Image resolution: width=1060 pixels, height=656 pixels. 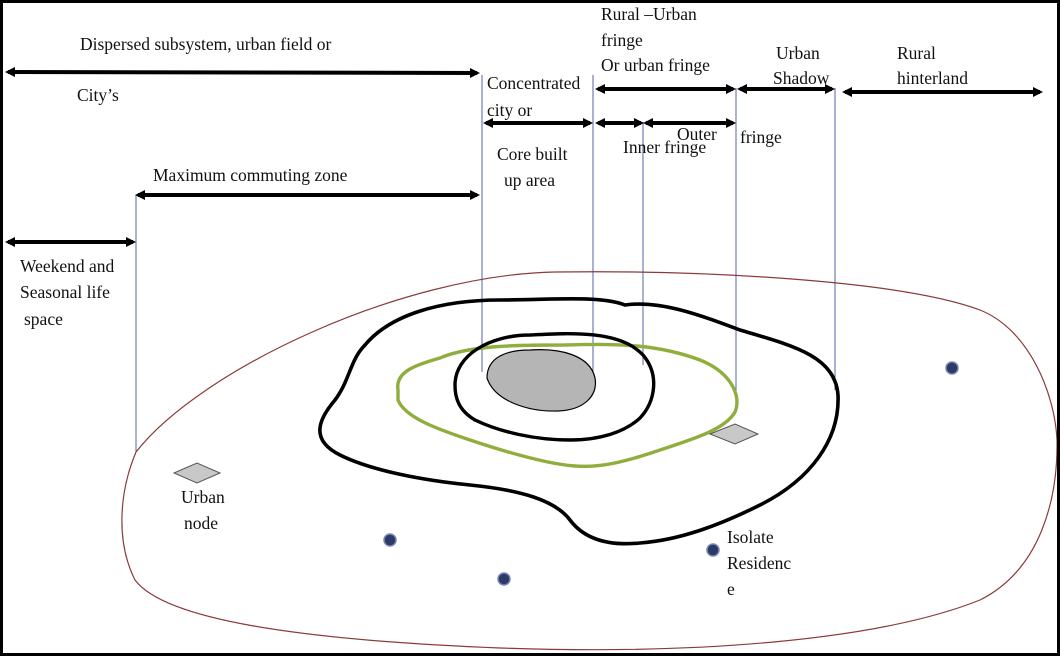 What do you see at coordinates (201, 523) in the screenshot?
I see `label-urban-node-2: node` at bounding box center [201, 523].